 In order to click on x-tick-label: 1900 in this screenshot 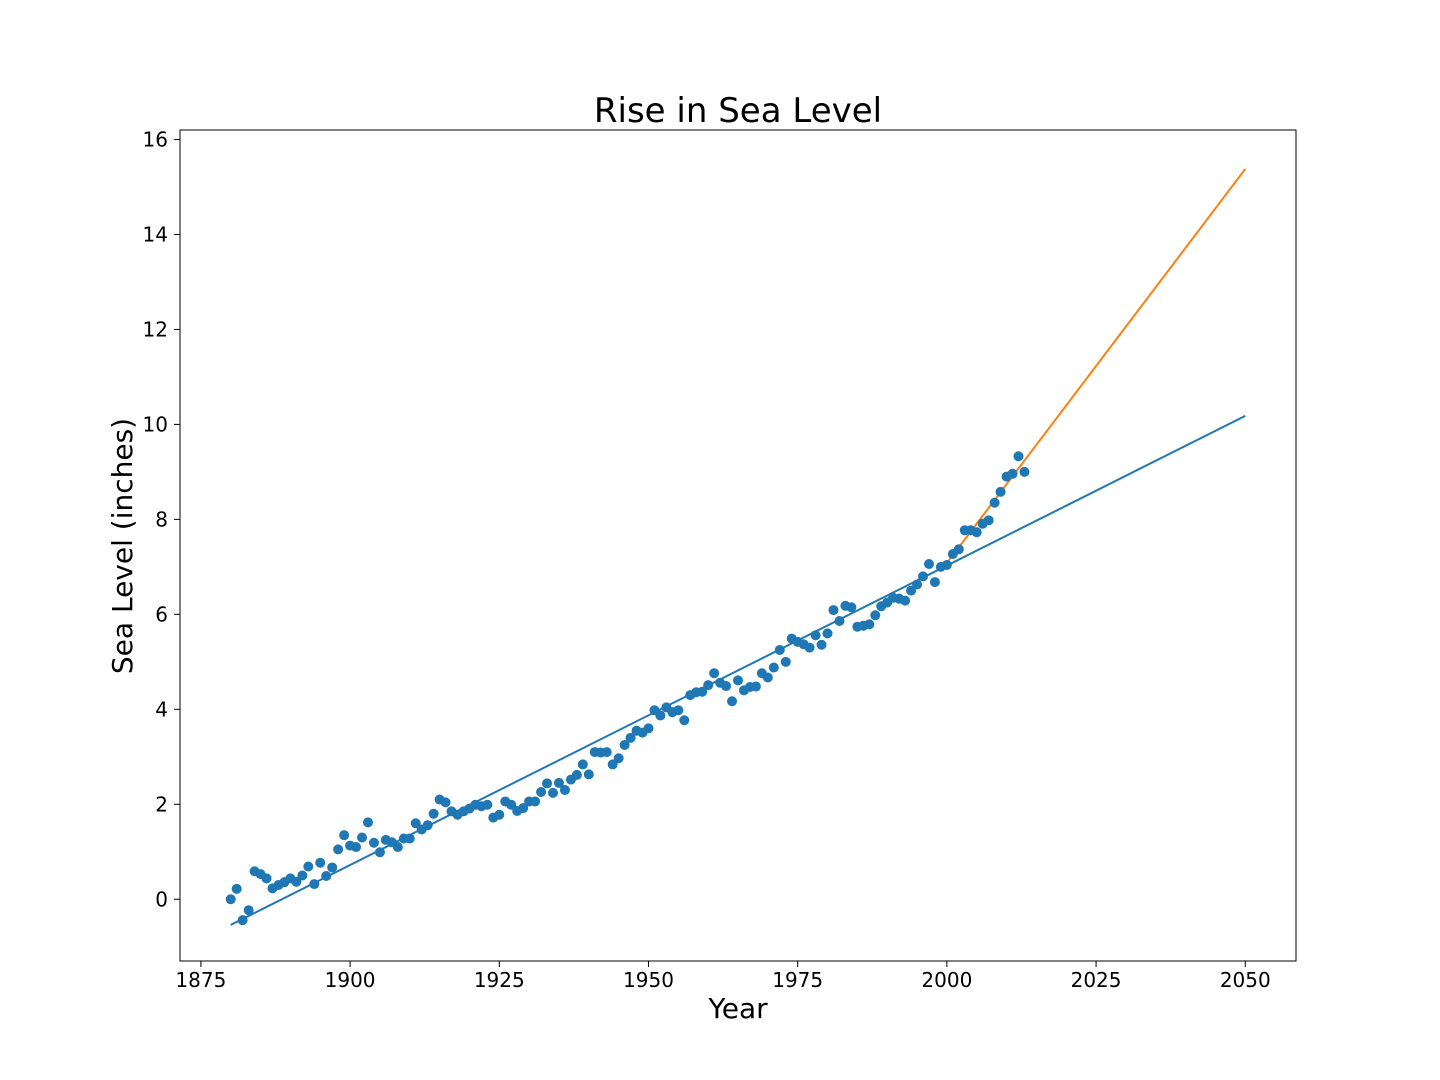, I will do `click(350, 980)`.